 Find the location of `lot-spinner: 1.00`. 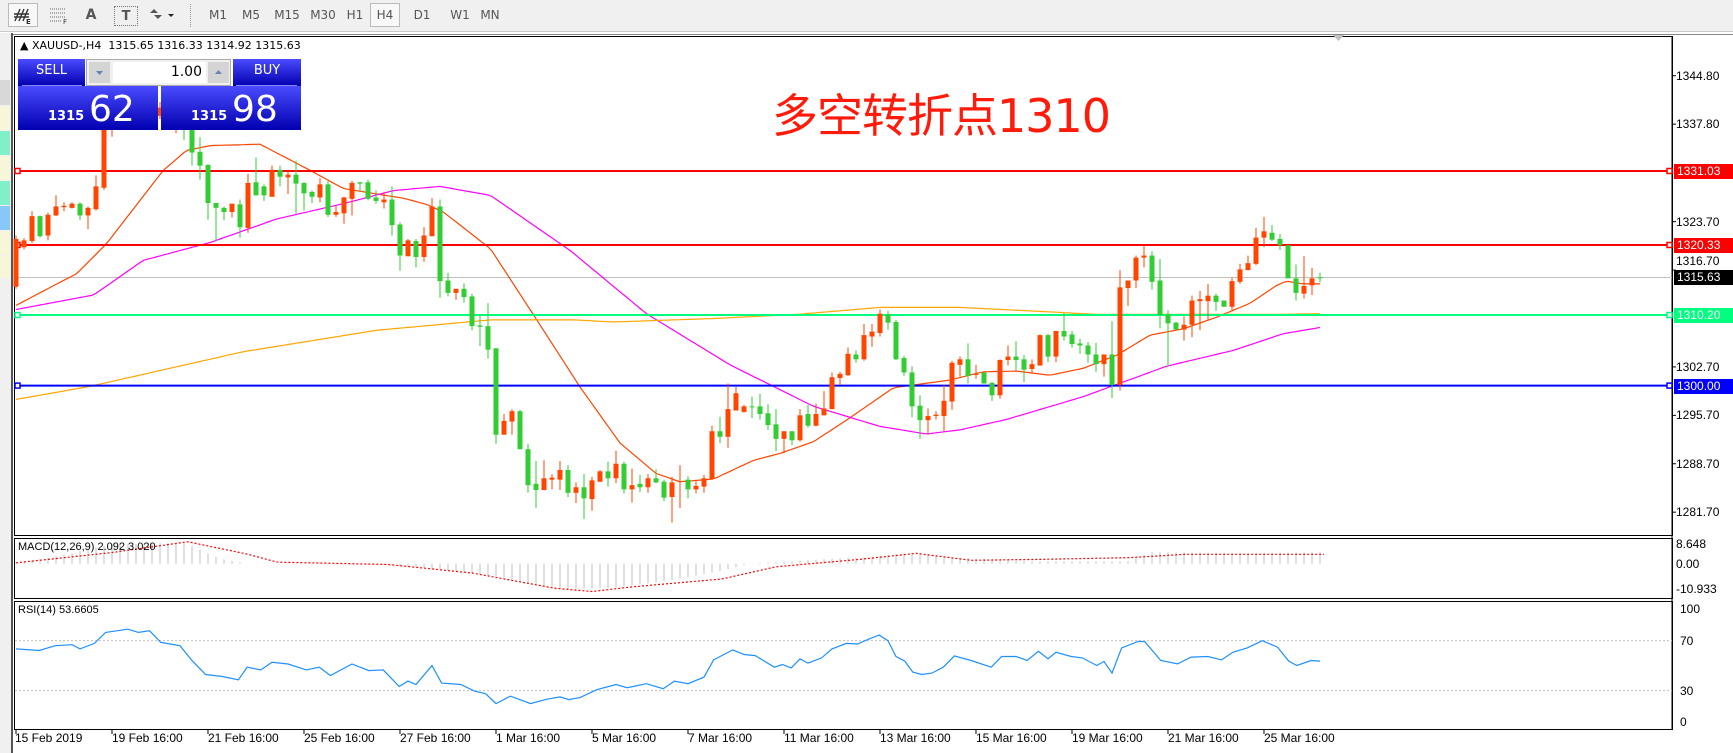

lot-spinner: 1.00 is located at coordinates (158, 72).